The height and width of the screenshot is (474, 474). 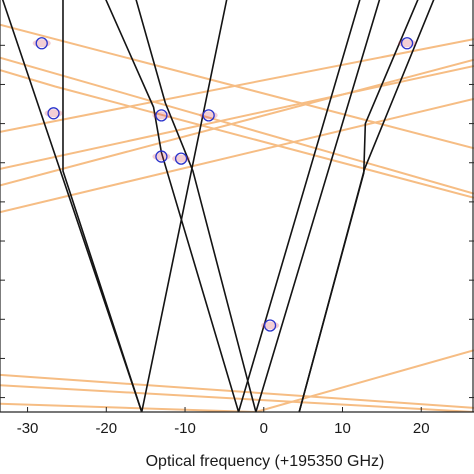 I want to click on x-tick-label-3: 0, so click(x=264, y=428).